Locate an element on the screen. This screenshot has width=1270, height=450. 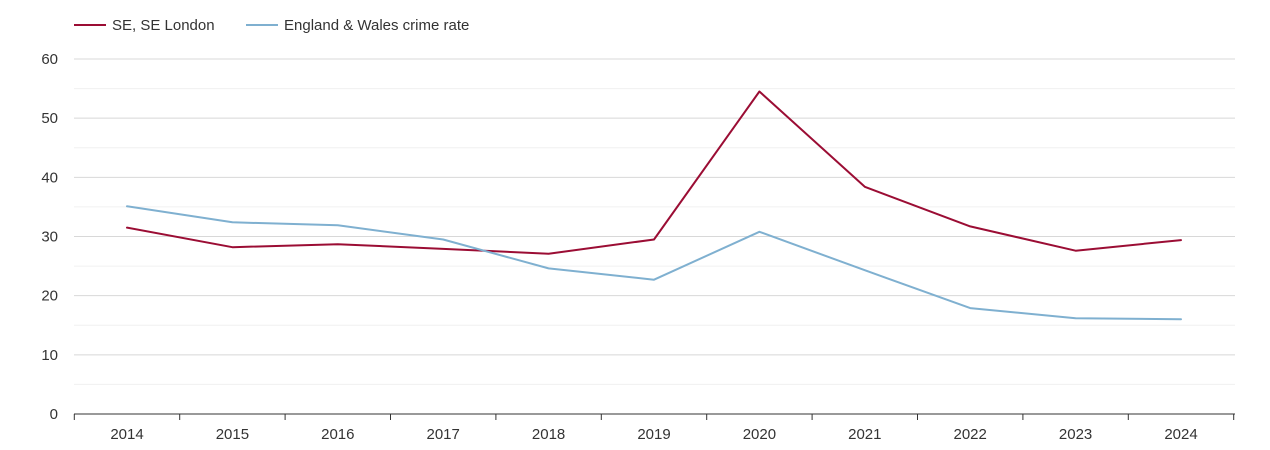
x-tick-label: 2024 is located at coordinates (1180, 434).